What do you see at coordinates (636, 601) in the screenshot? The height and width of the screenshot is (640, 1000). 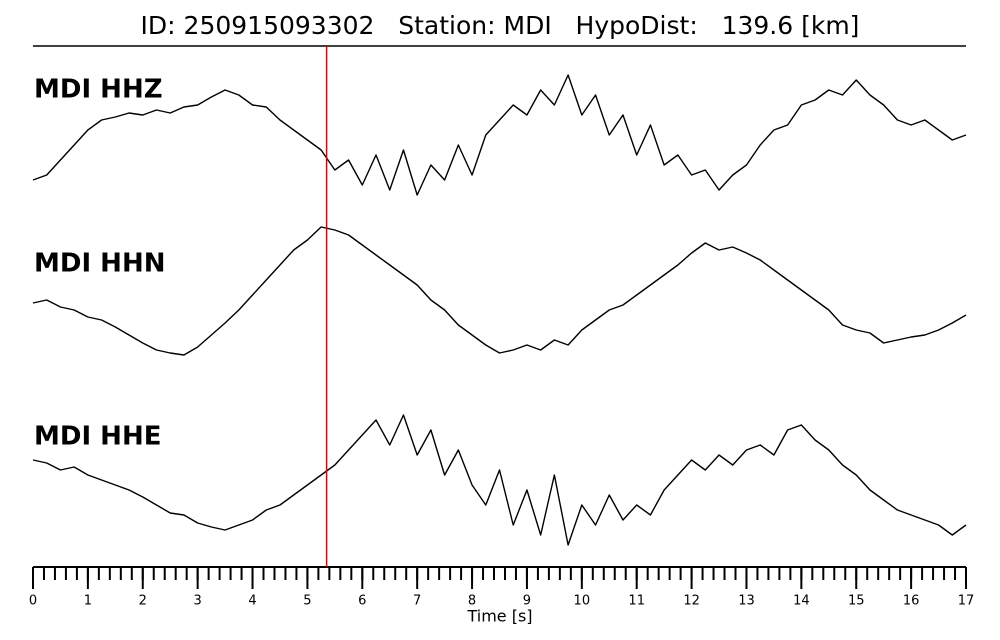 I see `x-tick-label: 11` at bounding box center [636, 601].